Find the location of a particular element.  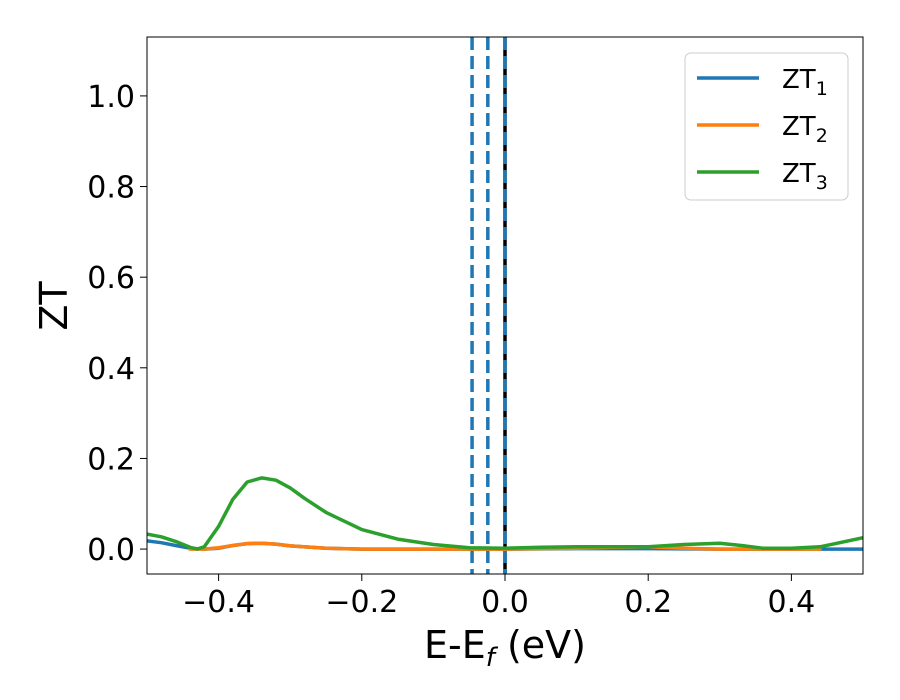

y-axis-ticks: 0.0 0.2 0.4 0.6 0.8 1.0 is located at coordinates (117, 324).